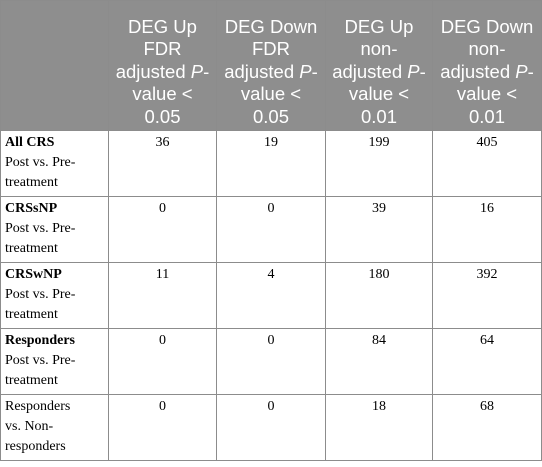 Image resolution: width=542 pixels, height=467 pixels. Describe the element at coordinates (54, 65) in the screenshot. I see `header-corner` at that location.